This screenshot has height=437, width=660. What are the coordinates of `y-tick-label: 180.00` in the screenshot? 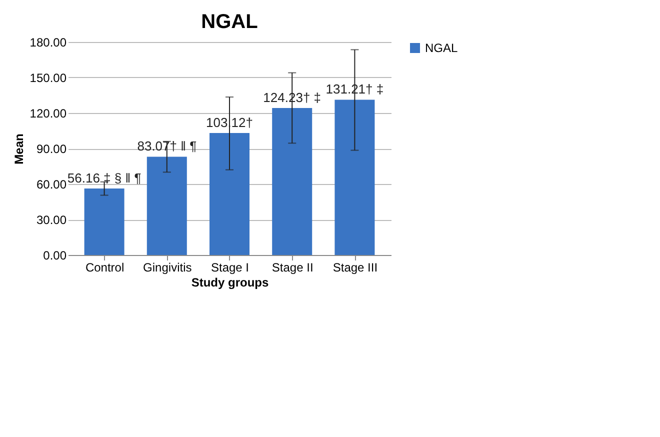 It's located at (48, 43).